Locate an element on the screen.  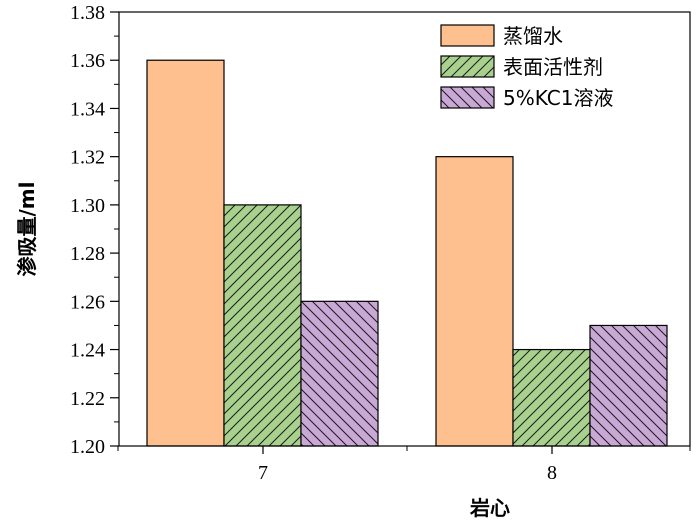
y-tick-label: 1.26 is located at coordinates (87, 302).